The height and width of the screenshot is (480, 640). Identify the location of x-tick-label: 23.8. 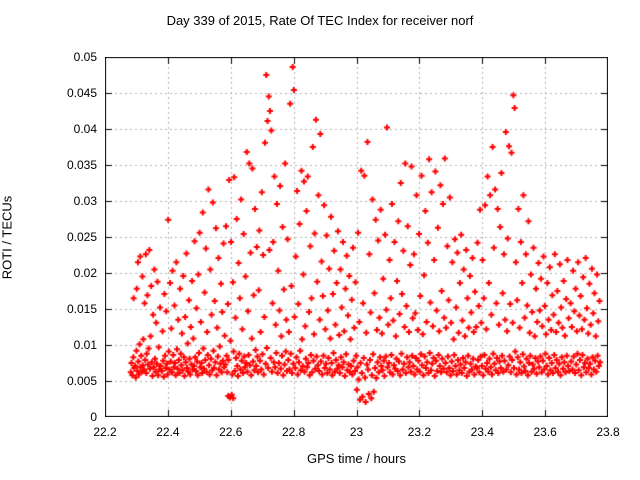
(608, 432).